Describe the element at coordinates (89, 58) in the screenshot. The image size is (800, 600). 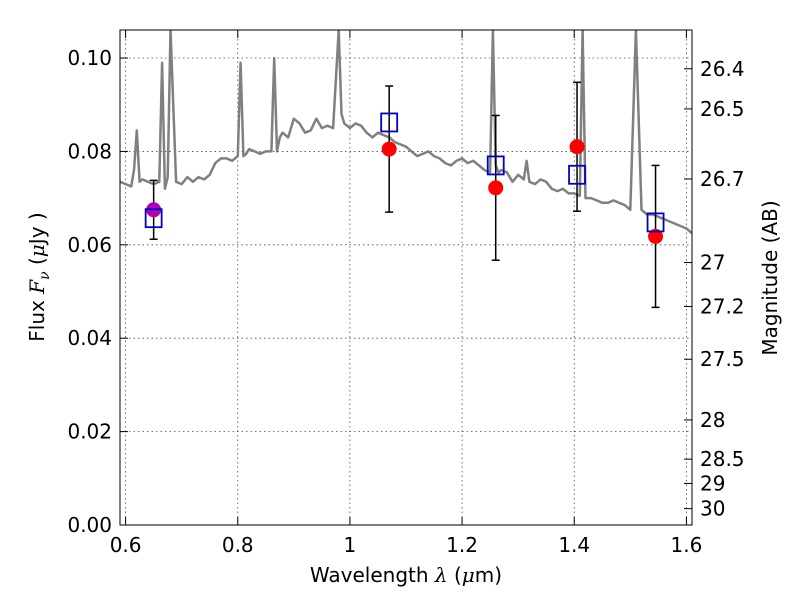
I see `y-tick-label: 0.10` at that location.